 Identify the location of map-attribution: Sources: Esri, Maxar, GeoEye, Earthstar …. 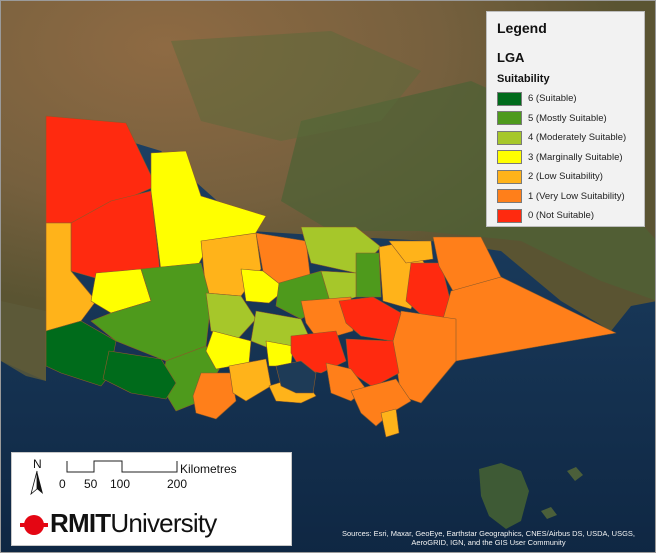
(488, 538).